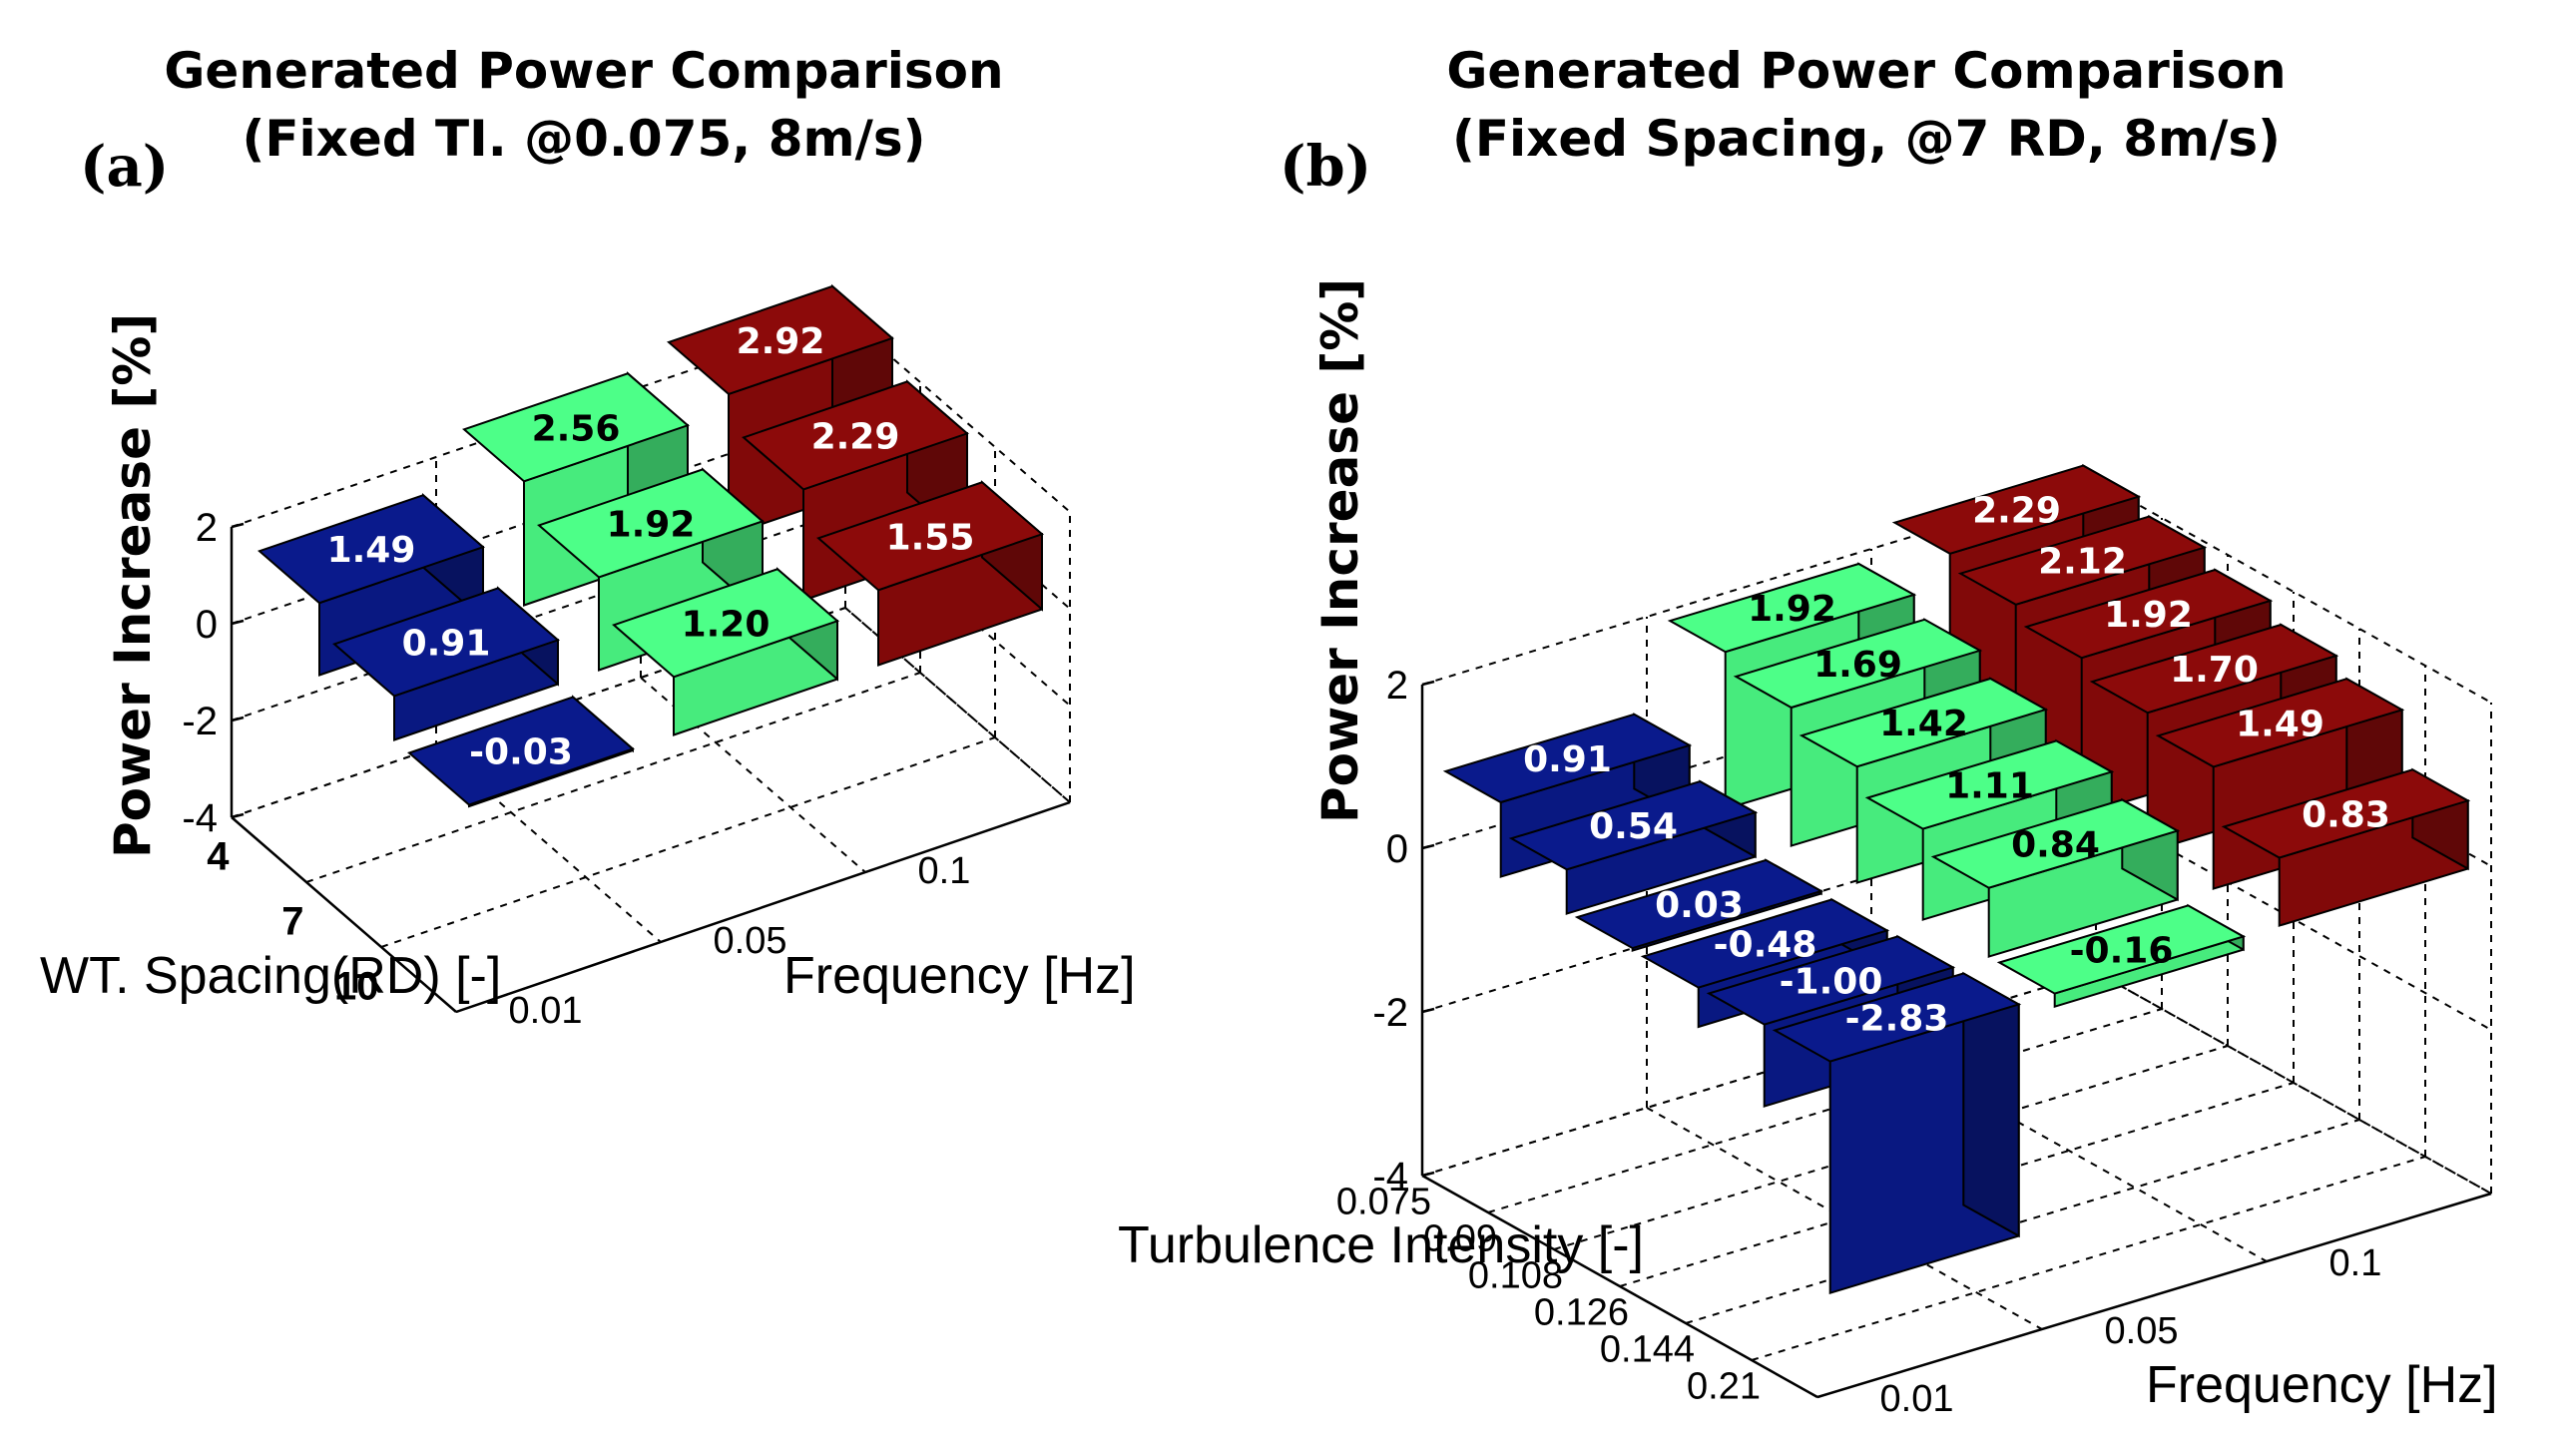 The height and width of the screenshot is (1443, 2576). I want to click on panel-b-row-tick-label: 0.075, so click(1383, 1202).